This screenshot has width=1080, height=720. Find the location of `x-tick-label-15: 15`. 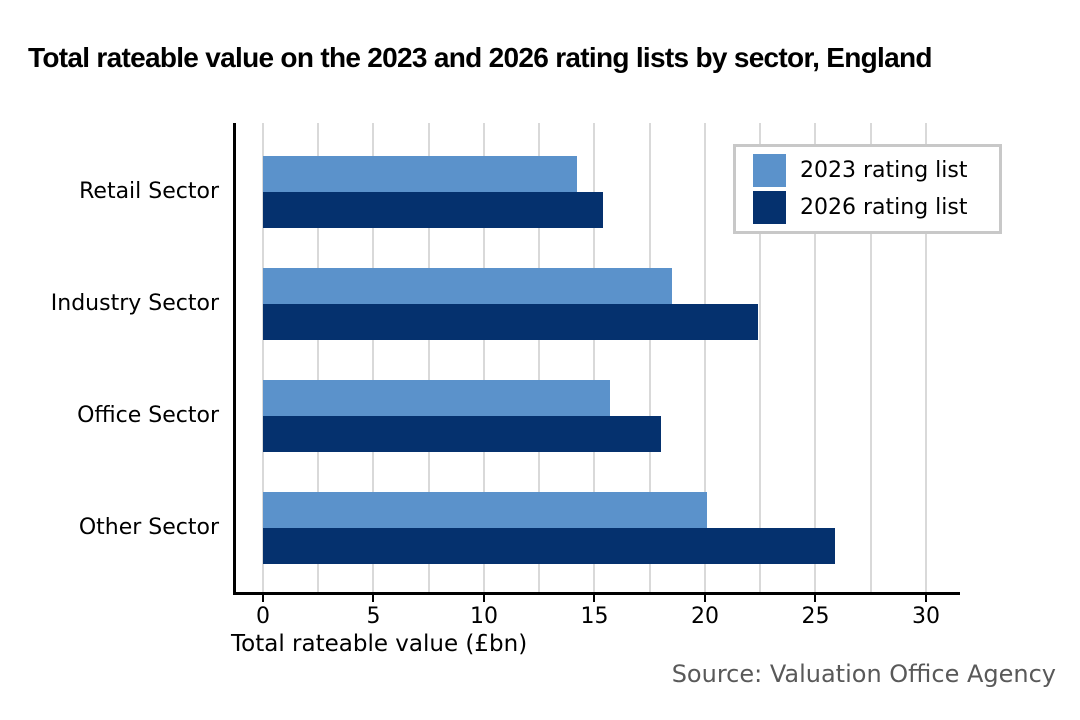

x-tick-label-15: 15 is located at coordinates (594, 616).